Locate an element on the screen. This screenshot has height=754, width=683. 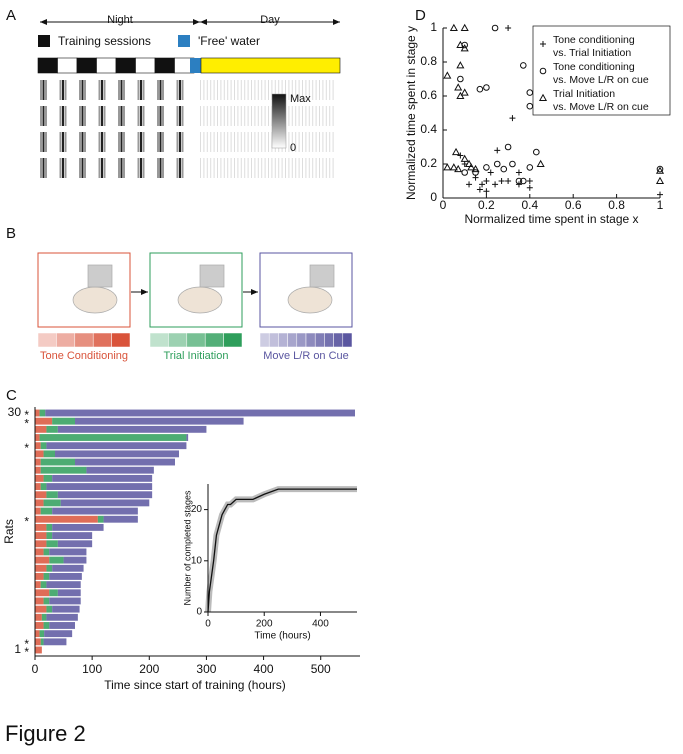
x-tick-label: 0.6 is located at coordinates (573, 205).